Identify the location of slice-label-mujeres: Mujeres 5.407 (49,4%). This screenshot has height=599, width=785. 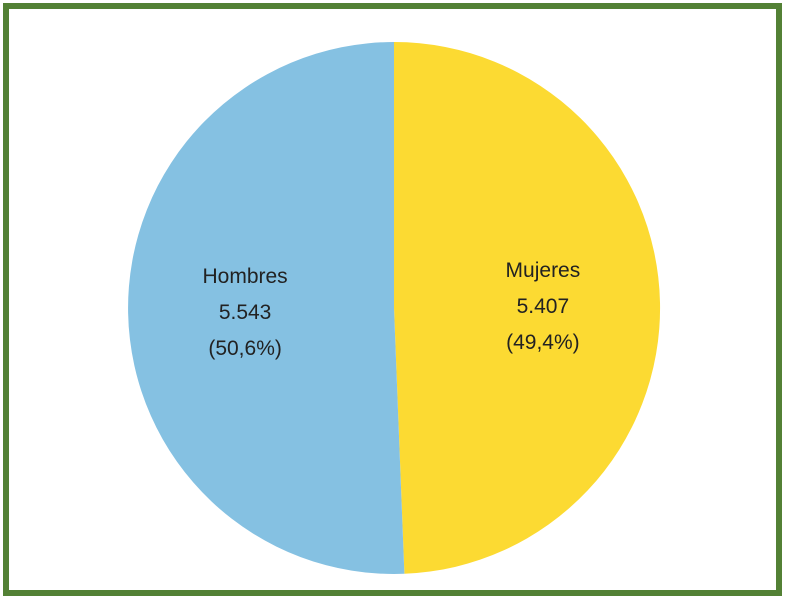
(543, 306).